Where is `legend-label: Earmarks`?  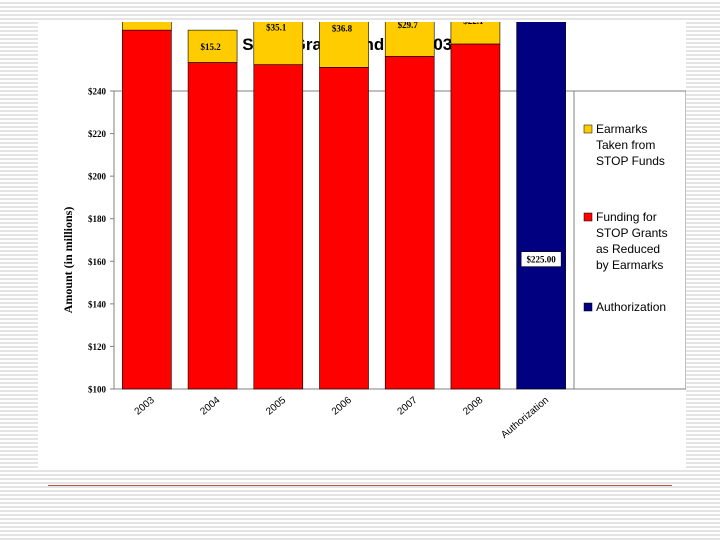 legend-label: Earmarks is located at coordinates (621, 129).